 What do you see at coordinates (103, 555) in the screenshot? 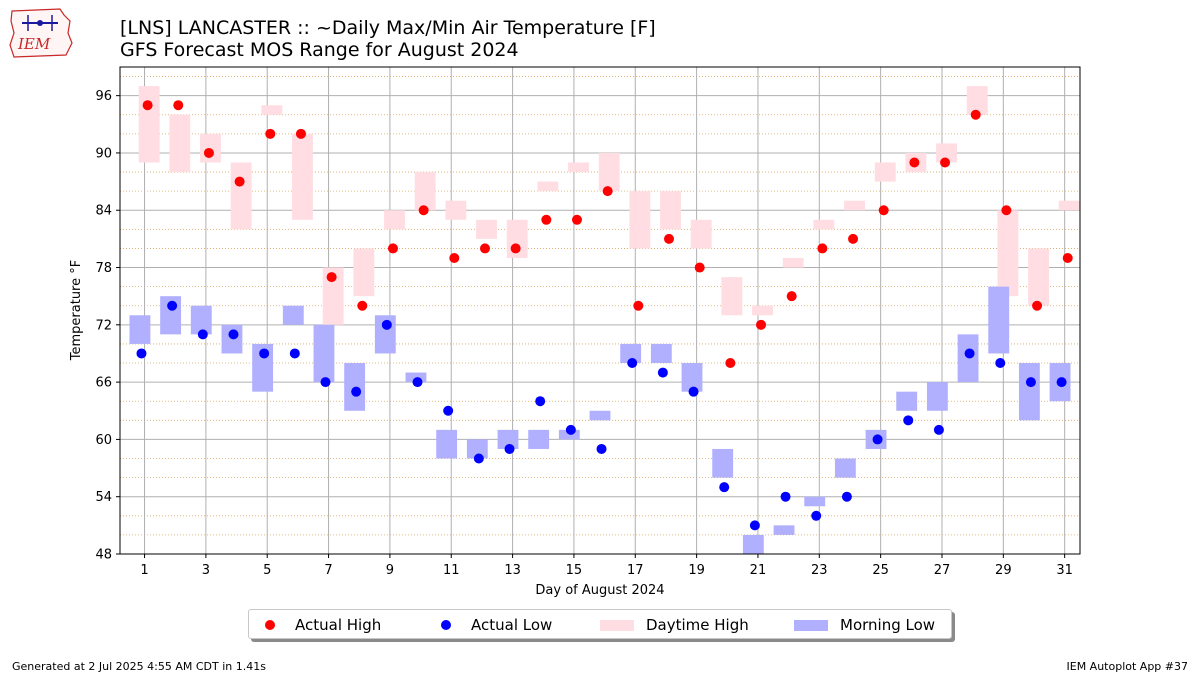
I see `y-tick-label: 48` at bounding box center [103, 555].